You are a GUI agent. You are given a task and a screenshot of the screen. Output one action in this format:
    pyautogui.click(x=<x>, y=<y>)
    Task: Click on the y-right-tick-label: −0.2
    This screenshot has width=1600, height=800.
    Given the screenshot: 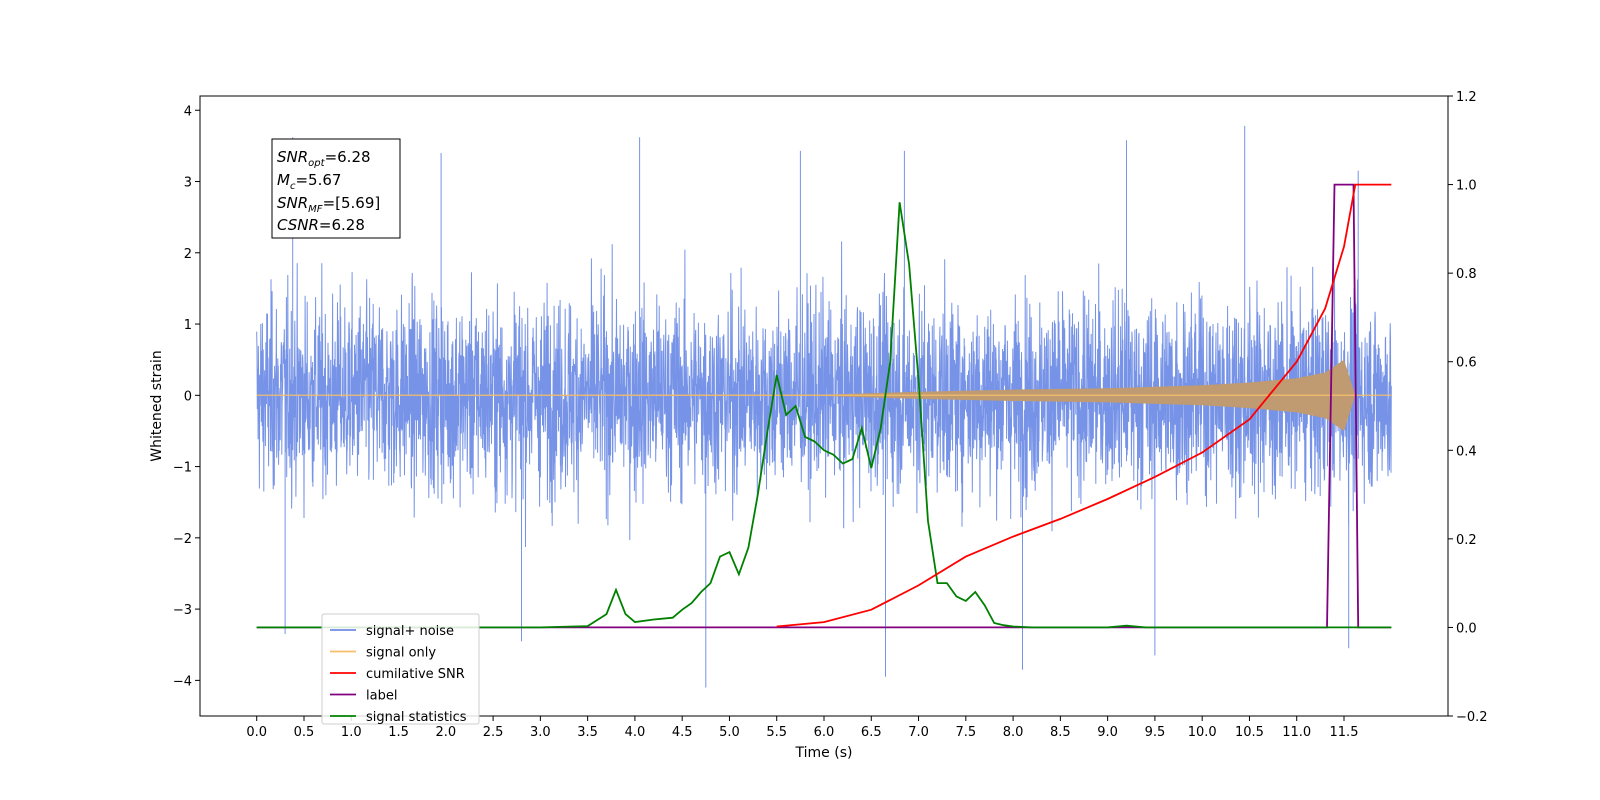 What is the action you would take?
    pyautogui.click(x=1472, y=717)
    